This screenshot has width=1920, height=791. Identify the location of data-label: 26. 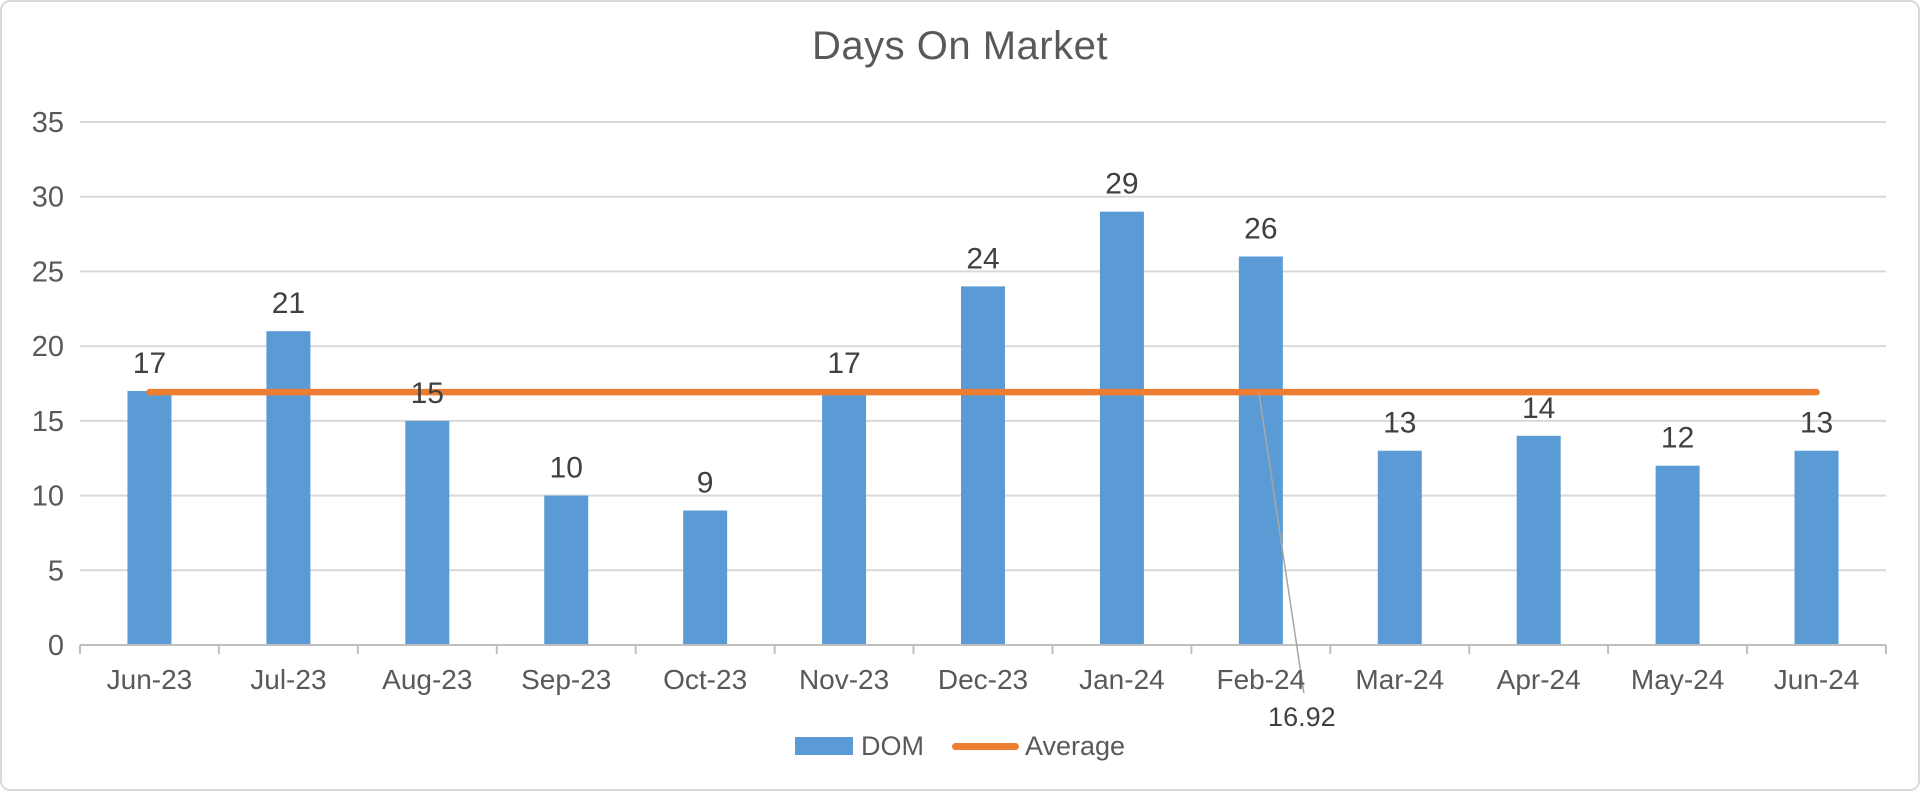
(1260, 228).